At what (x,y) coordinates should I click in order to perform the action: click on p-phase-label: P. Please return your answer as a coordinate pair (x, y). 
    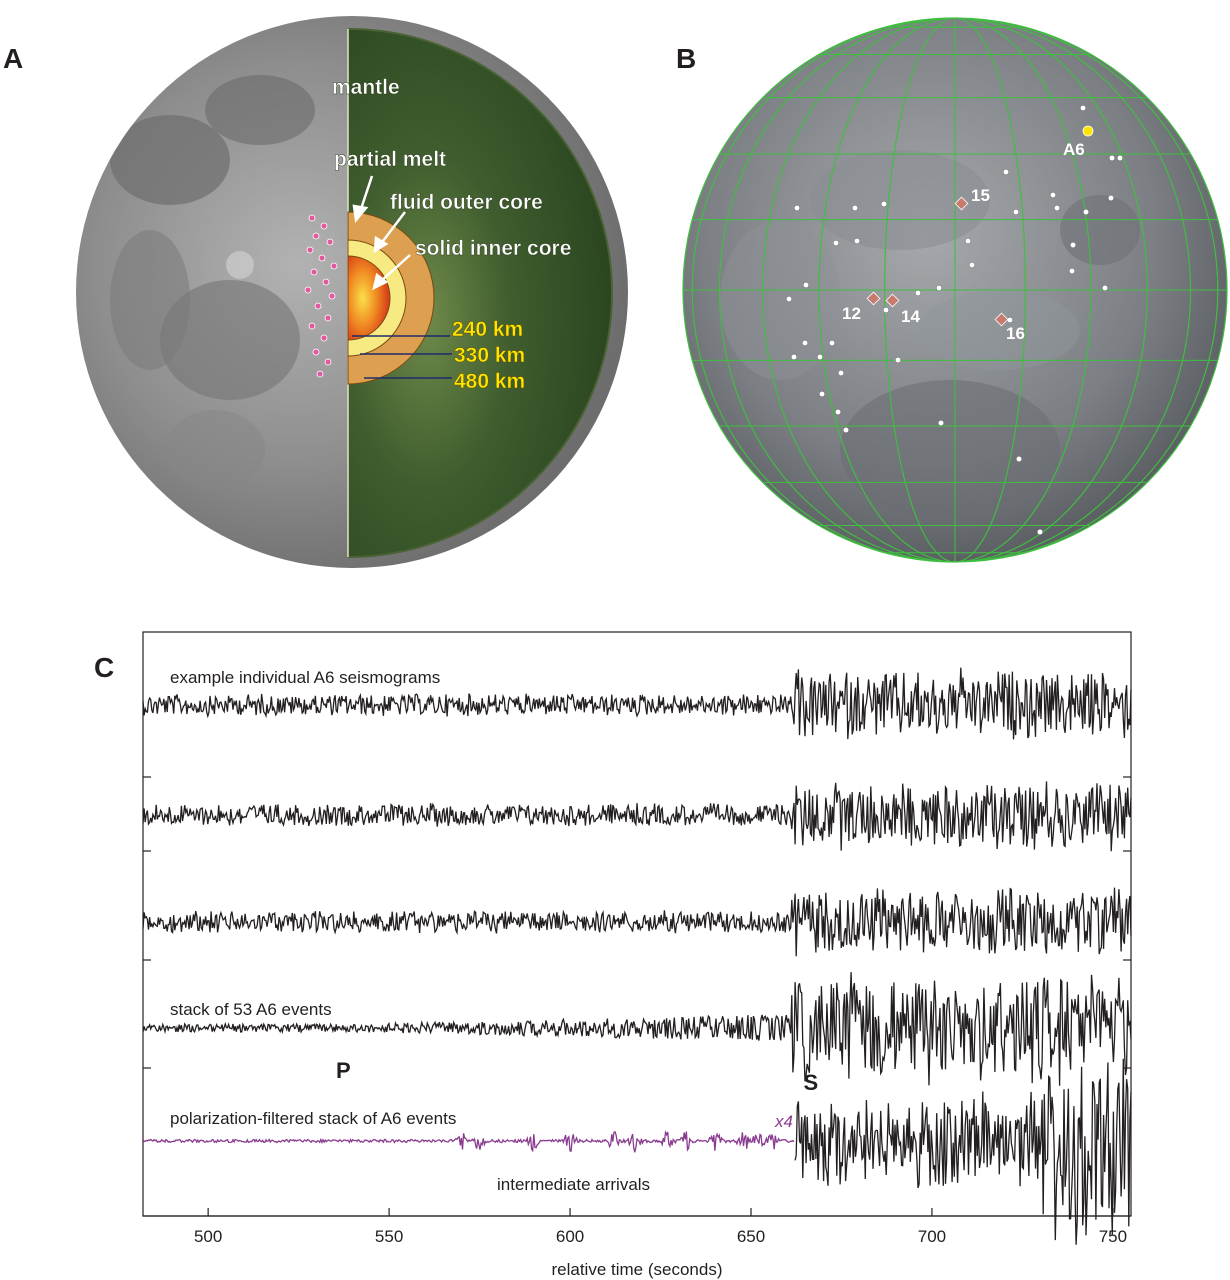
    Looking at the image, I should click on (343, 1070).